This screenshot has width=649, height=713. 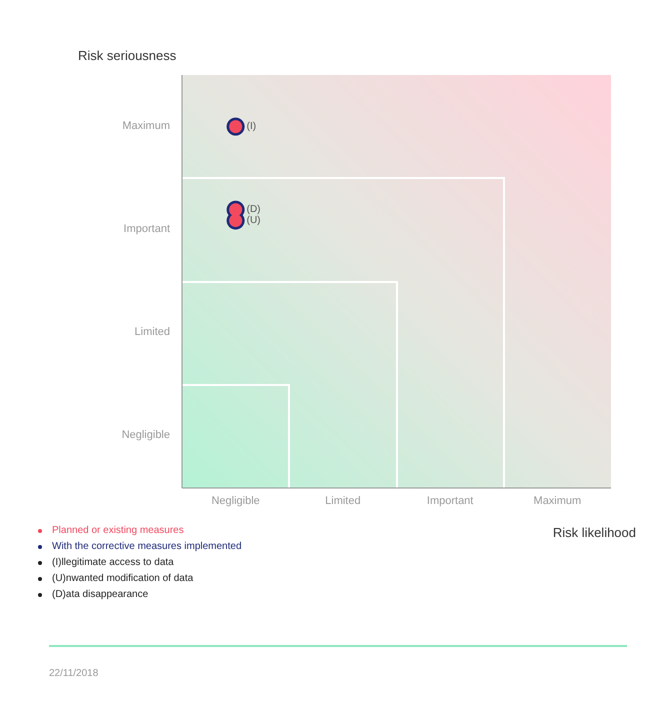 What do you see at coordinates (100, 595) in the screenshot?
I see `text: (D)ata disappearance` at bounding box center [100, 595].